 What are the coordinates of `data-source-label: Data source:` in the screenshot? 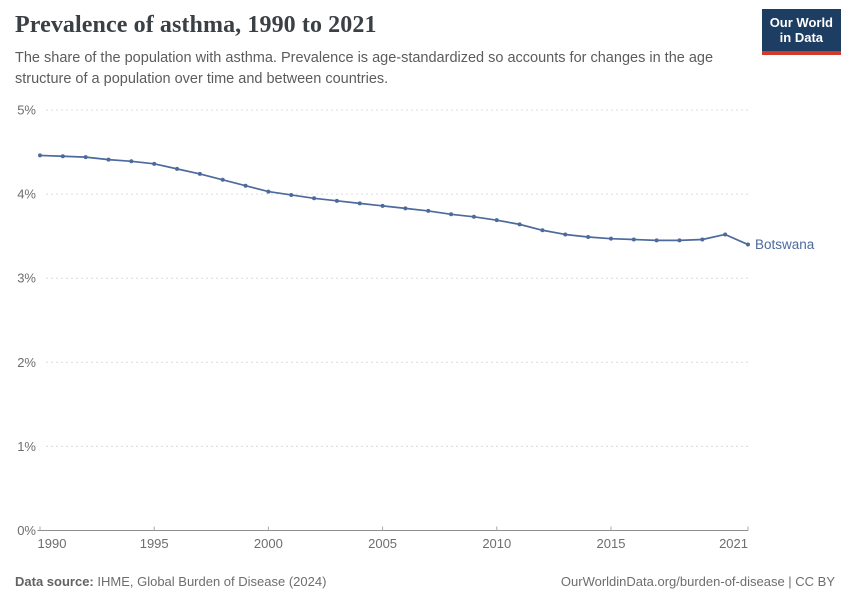 It's located at (54, 581).